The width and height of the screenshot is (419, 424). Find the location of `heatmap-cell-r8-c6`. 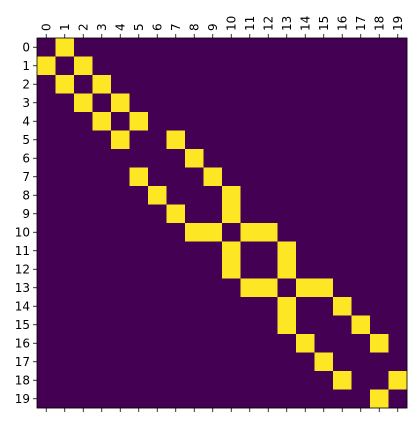

heatmap-cell-r8-c6 is located at coordinates (157, 195).